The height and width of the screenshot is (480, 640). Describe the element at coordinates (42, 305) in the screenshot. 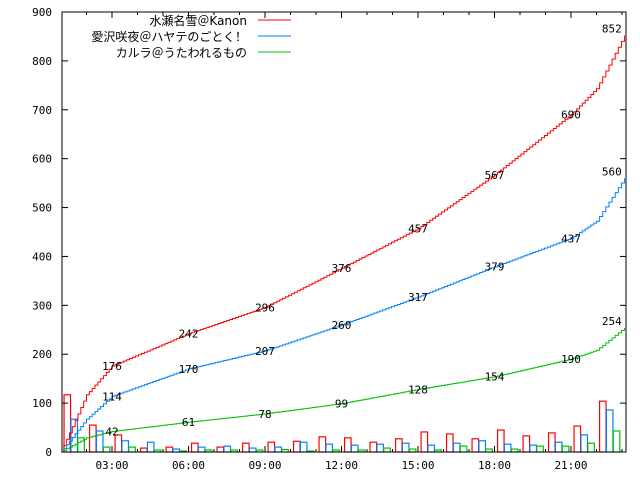

I see `y-tick-label: 300` at that location.